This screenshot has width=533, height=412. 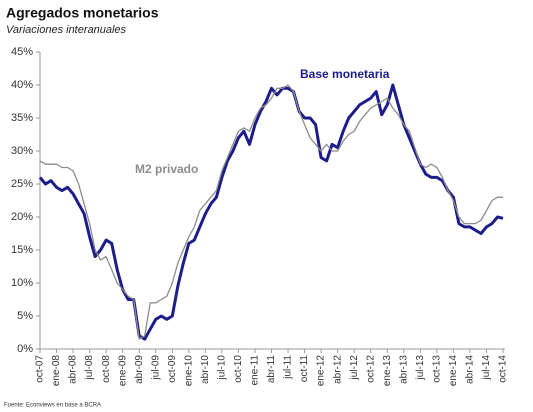 I want to click on legend-label: Base monetaria, so click(x=345, y=74).